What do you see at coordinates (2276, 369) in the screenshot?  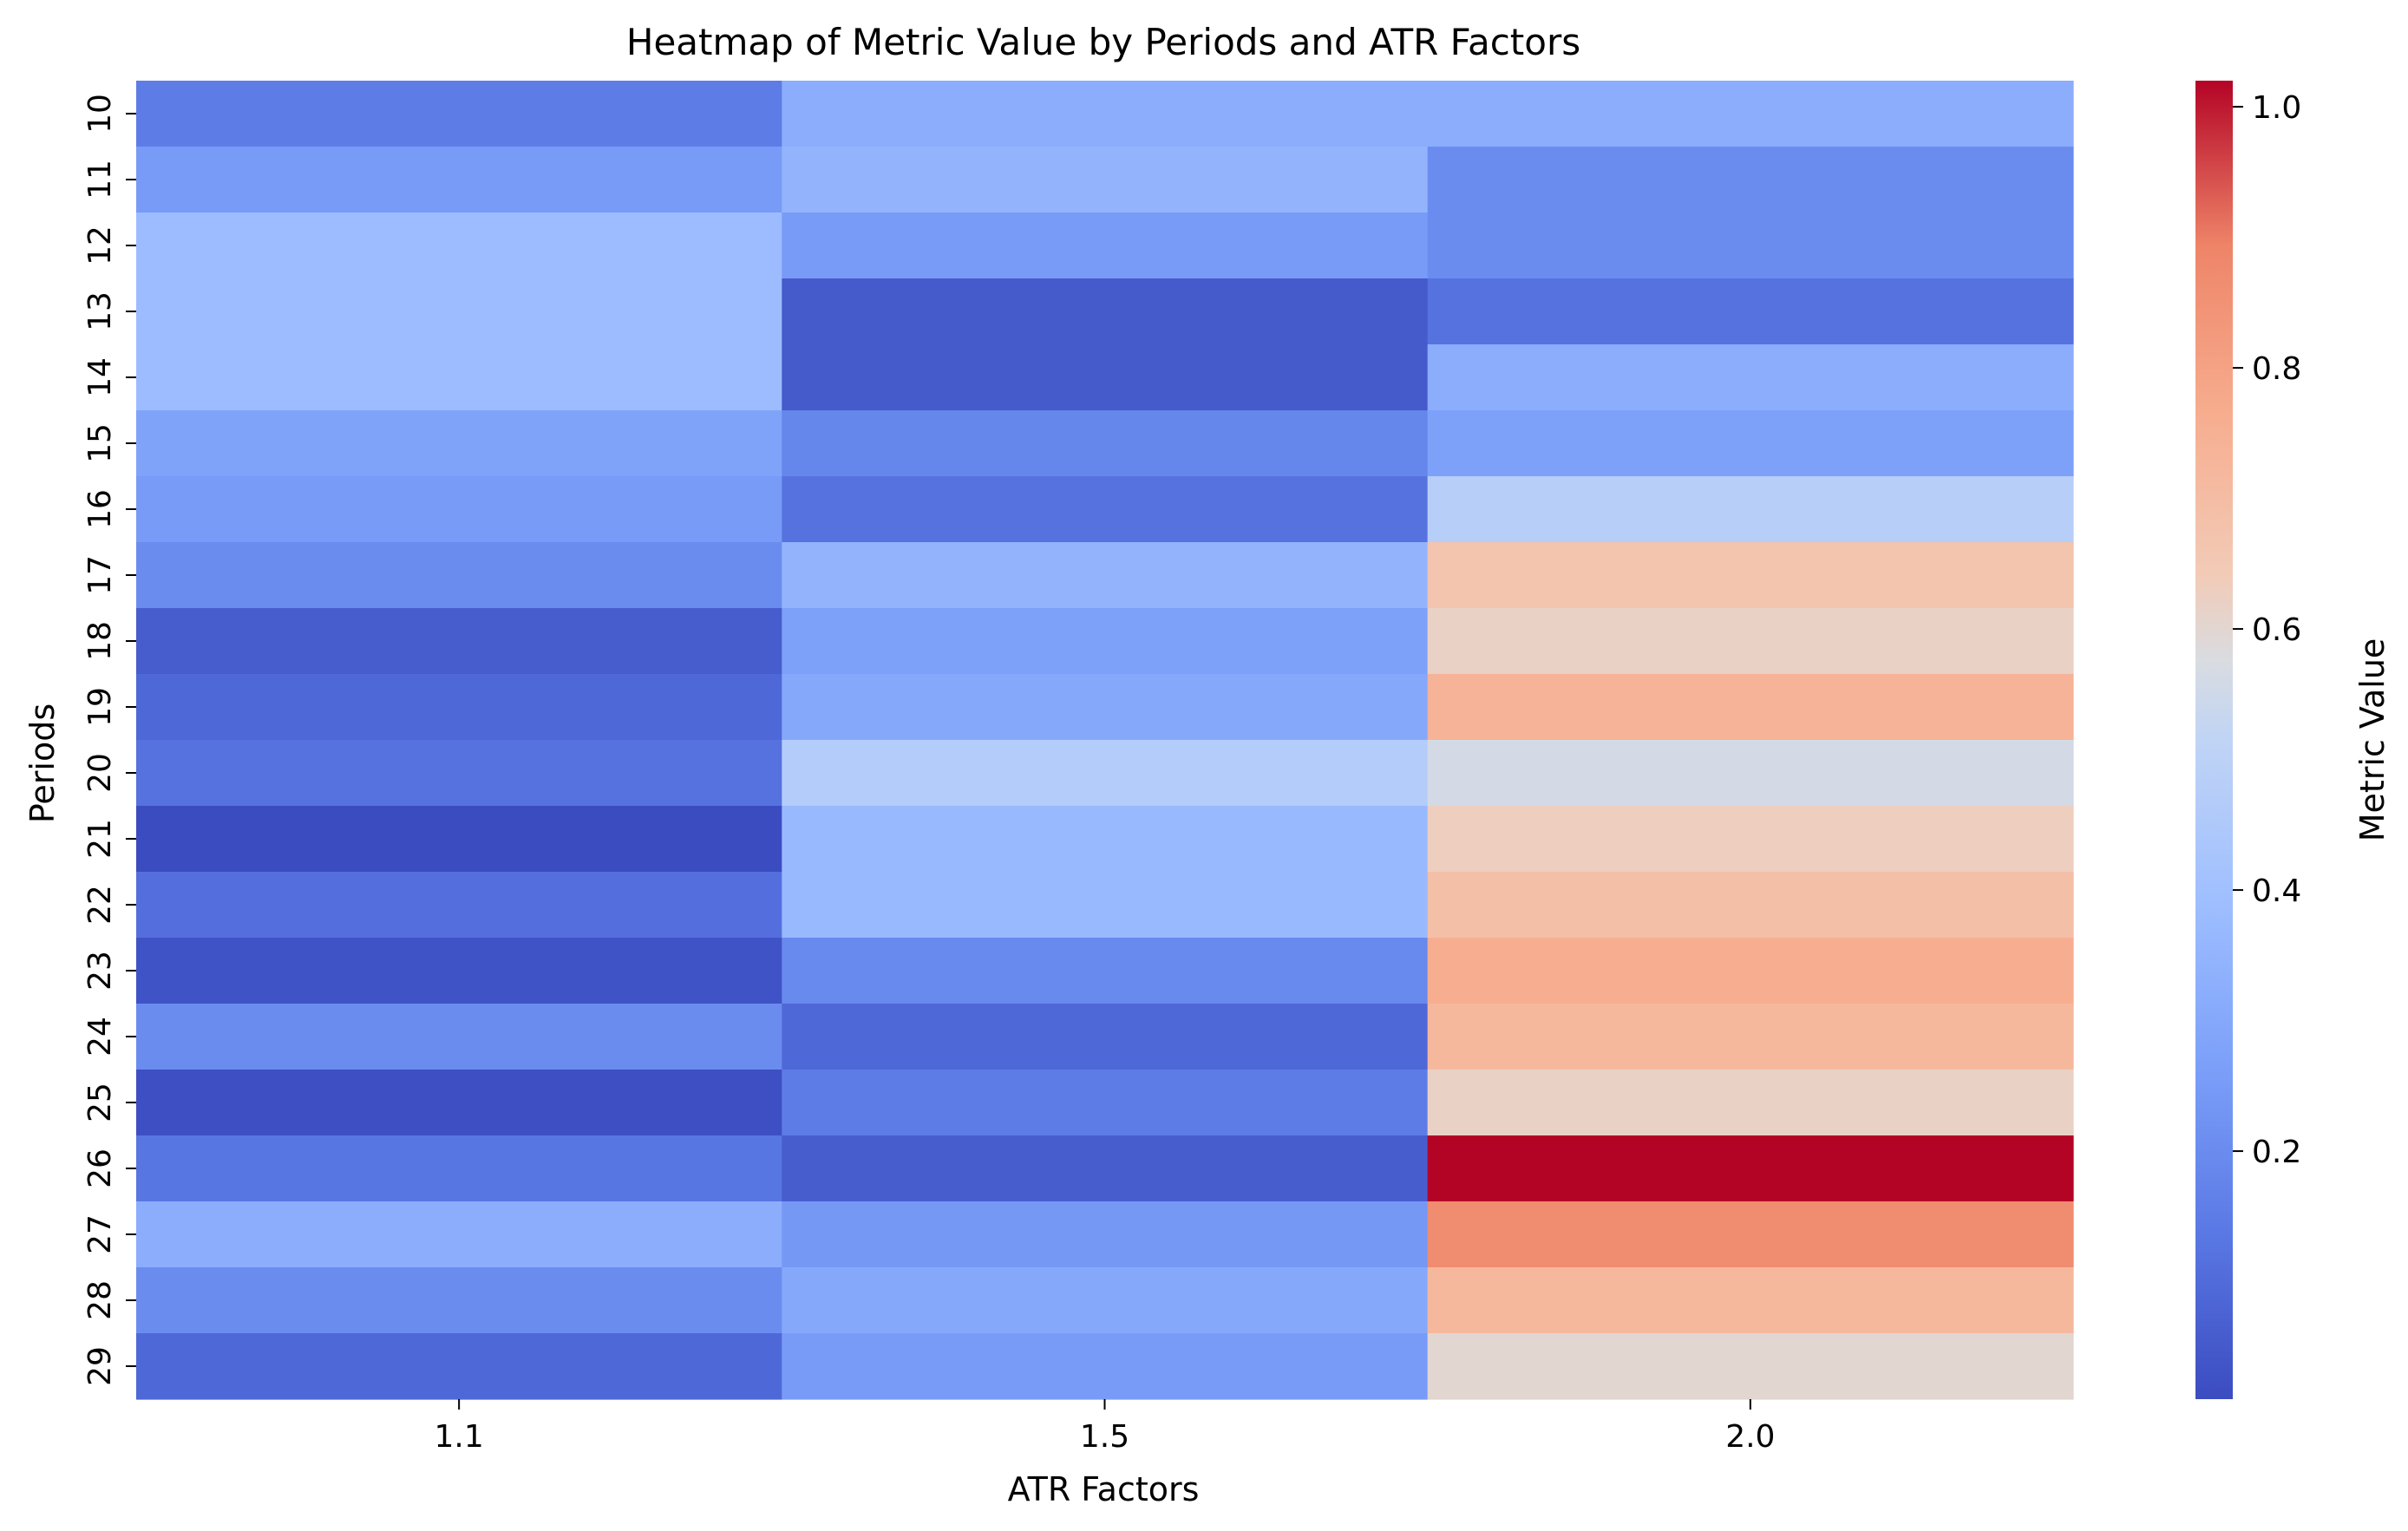 I see `colorbar-tick-label: 0.8` at bounding box center [2276, 369].